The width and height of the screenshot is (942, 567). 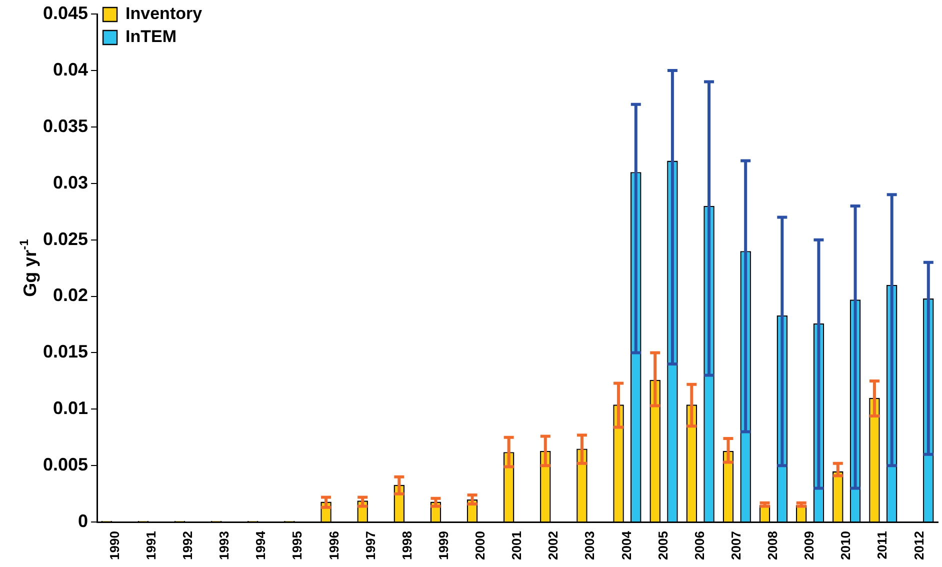 What do you see at coordinates (151, 36) in the screenshot?
I see `legend-label: InTEM` at bounding box center [151, 36].